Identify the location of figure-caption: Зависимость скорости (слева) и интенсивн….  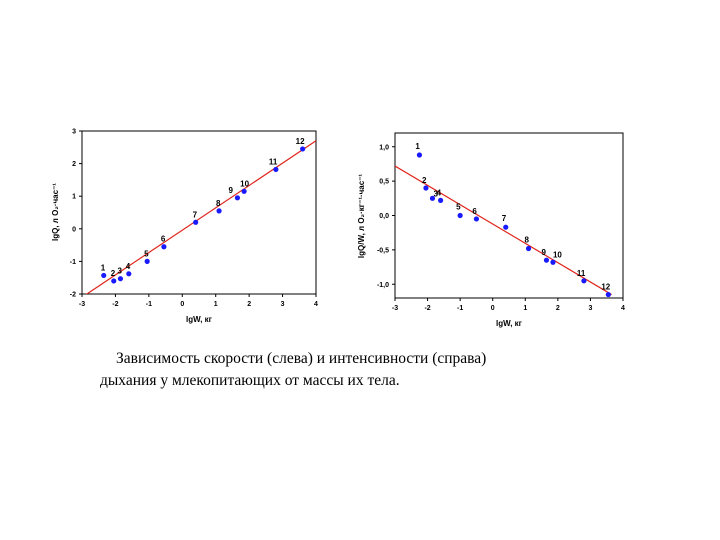
(380, 370).